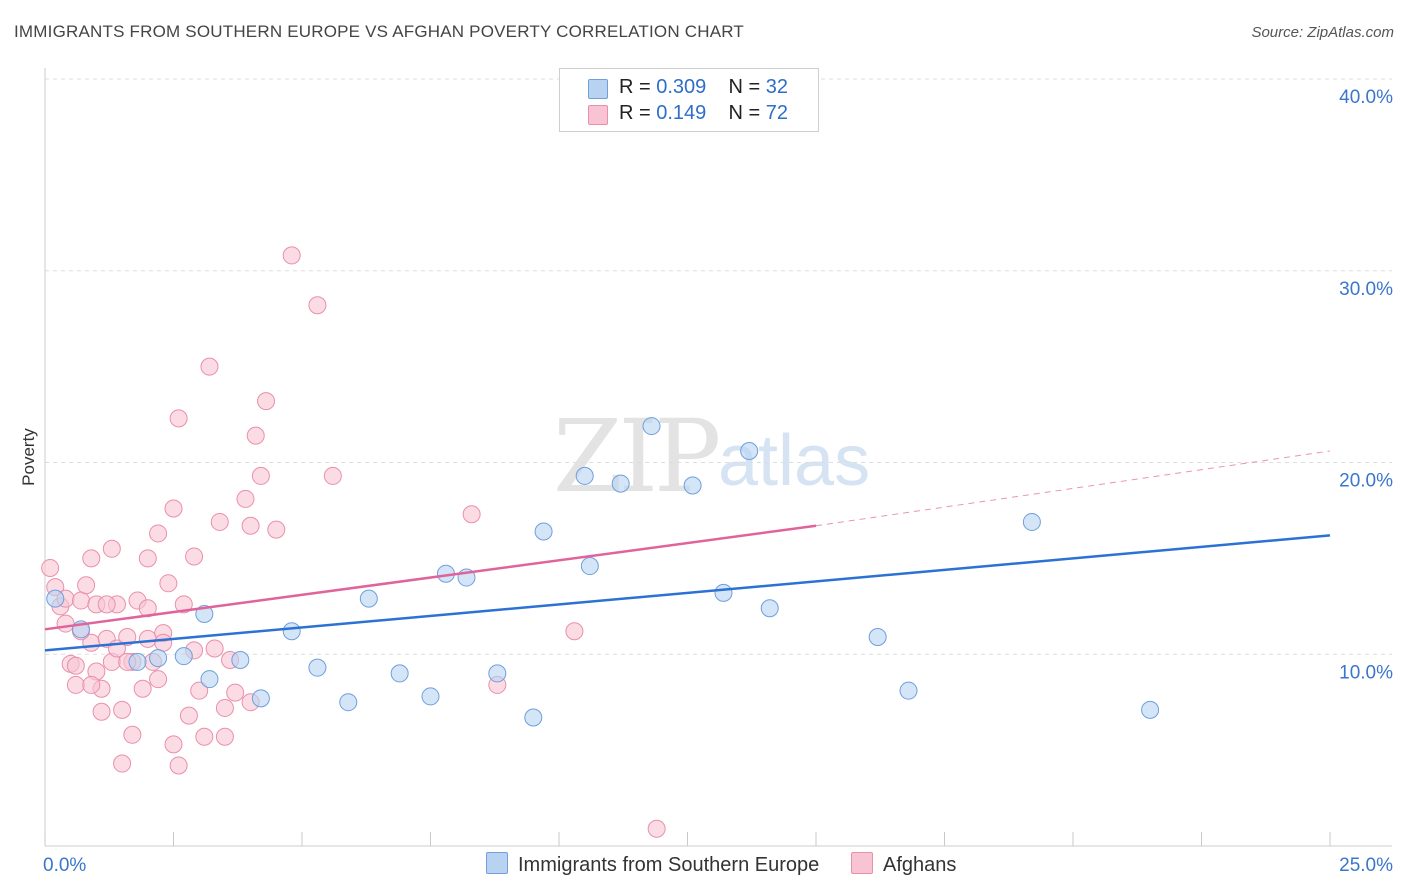 The image size is (1406, 892). What do you see at coordinates (1366, 481) in the screenshot?
I see `y-tick-label: 20.0%` at bounding box center [1366, 481].